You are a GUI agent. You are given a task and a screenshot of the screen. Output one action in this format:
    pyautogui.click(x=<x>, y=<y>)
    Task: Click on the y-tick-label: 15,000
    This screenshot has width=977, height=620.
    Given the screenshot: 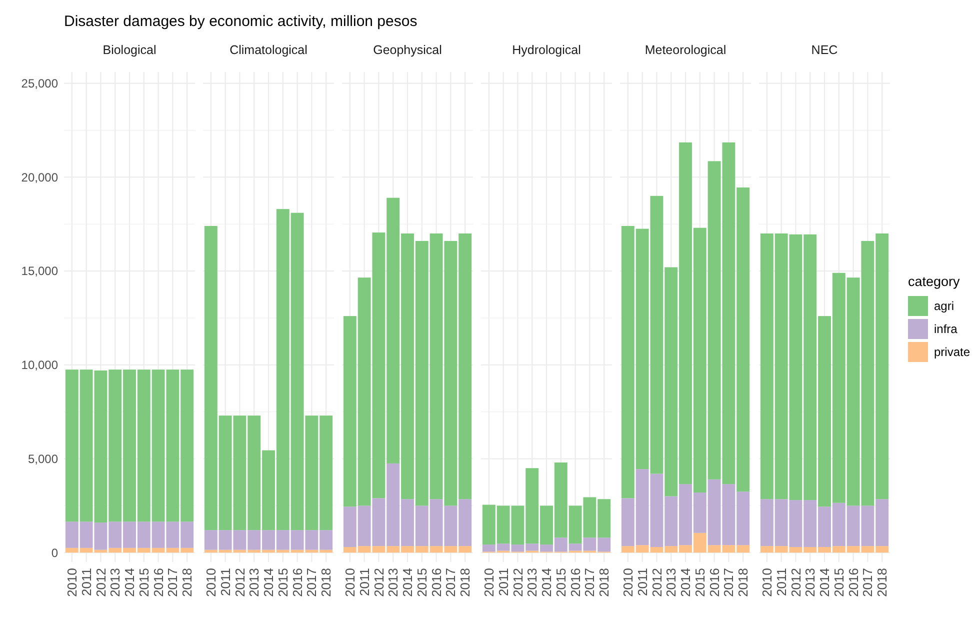 What is the action you would take?
    pyautogui.click(x=39, y=271)
    